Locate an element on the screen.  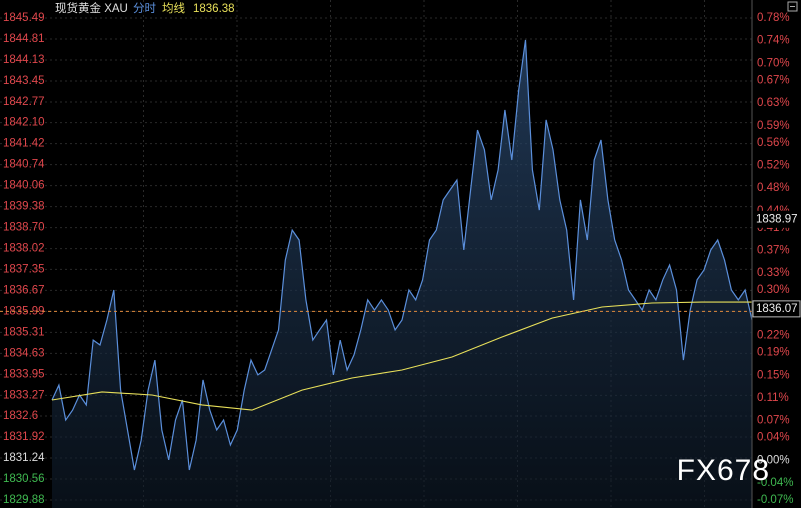
y-tick-label: 1843.45 is located at coordinates (24, 81).